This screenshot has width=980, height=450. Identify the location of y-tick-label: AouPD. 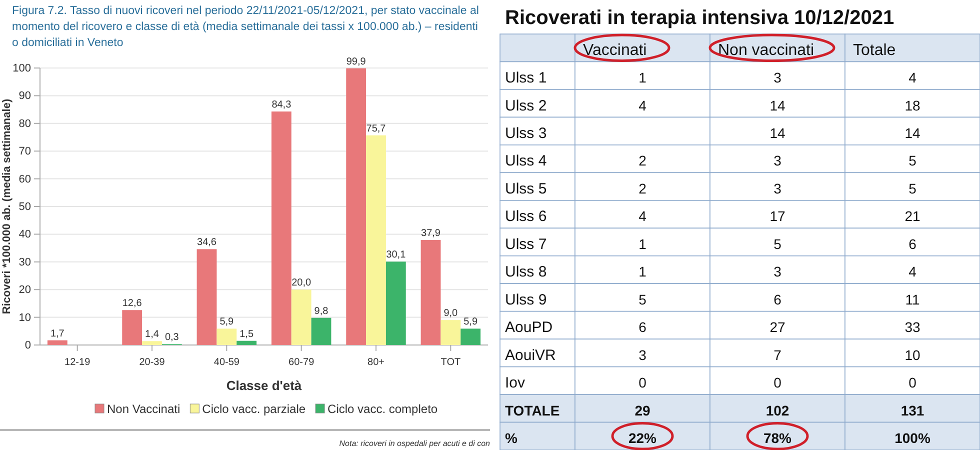
(529, 327).